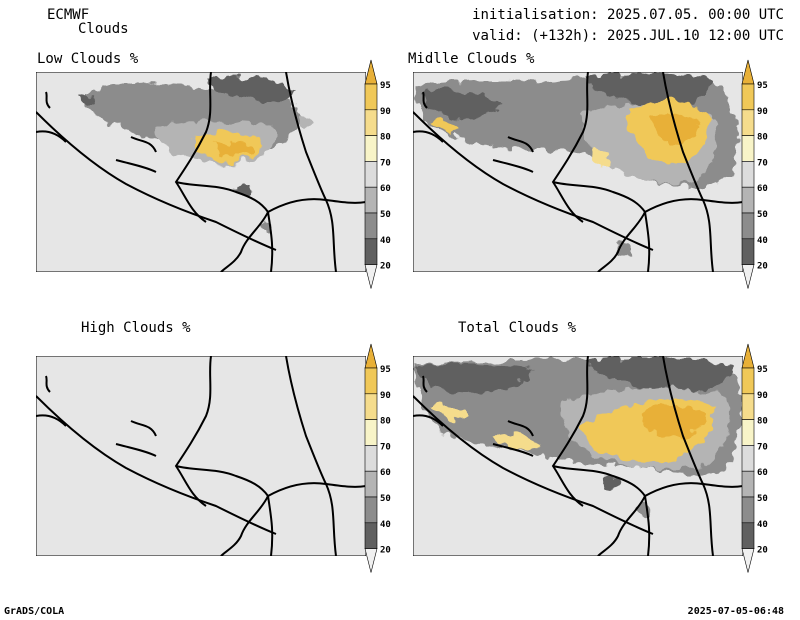  I want to click on footer-timestamp: 2025-07-05-06:48, so click(735, 611).